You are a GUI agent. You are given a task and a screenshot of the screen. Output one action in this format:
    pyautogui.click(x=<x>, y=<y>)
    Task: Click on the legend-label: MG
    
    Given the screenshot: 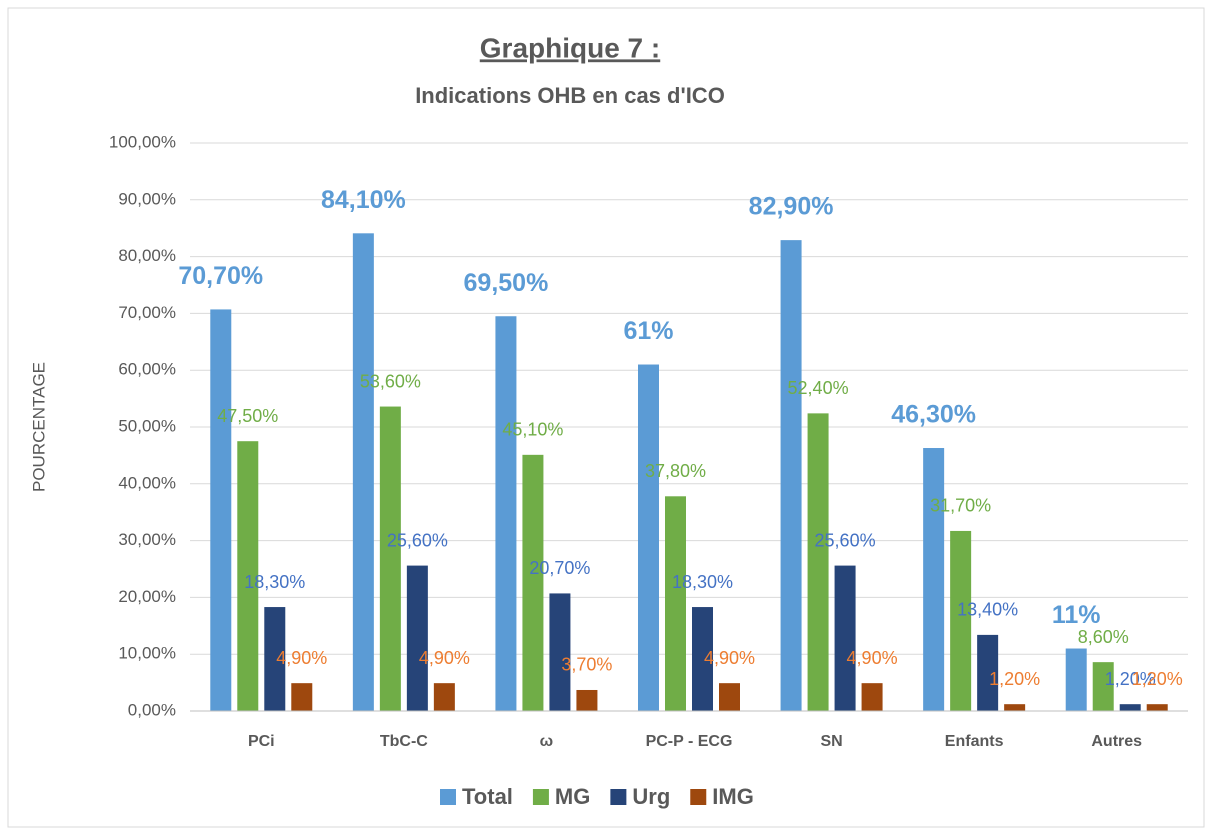 What is the action you would take?
    pyautogui.click(x=572, y=796)
    